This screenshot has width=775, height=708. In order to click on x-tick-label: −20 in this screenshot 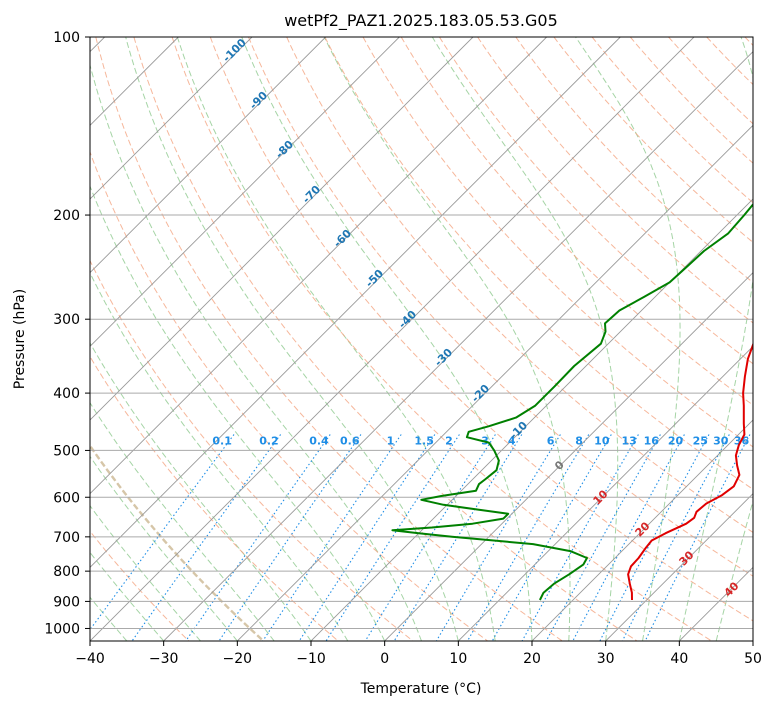, I will do `click(238, 659)`.